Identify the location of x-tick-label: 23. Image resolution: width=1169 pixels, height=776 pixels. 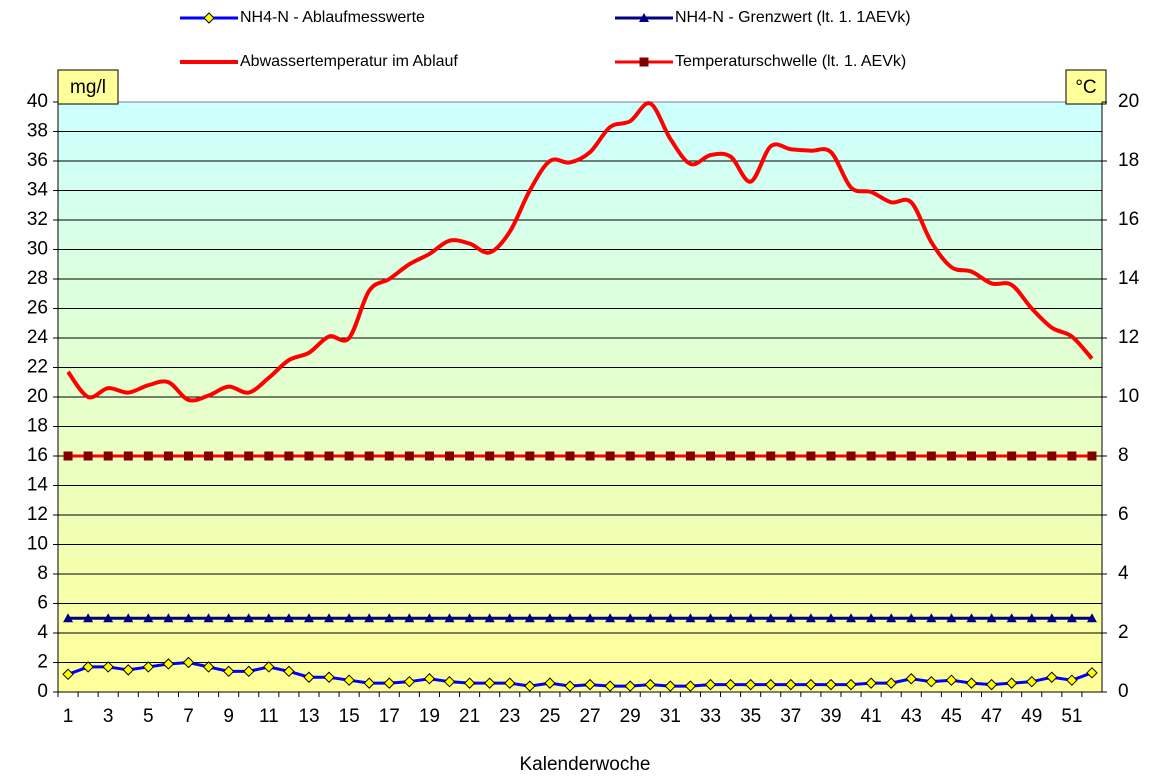
(509, 716).